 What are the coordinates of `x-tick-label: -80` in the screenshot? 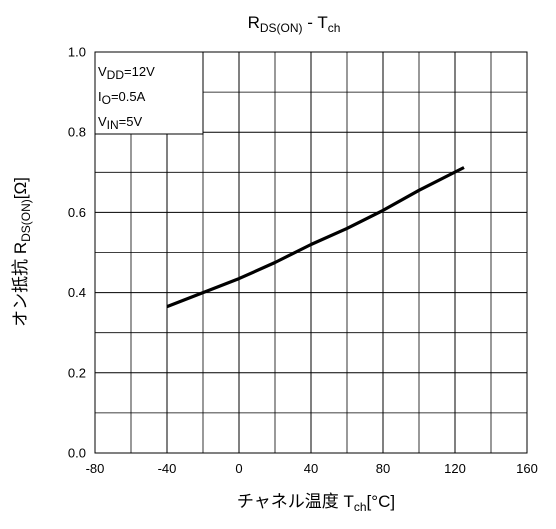 It's located at (95, 468).